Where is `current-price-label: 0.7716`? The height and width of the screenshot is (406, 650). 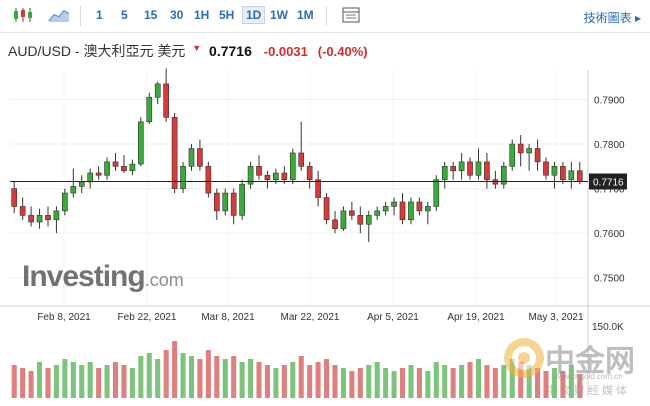 current-price-label: 0.7716 is located at coordinates (608, 182).